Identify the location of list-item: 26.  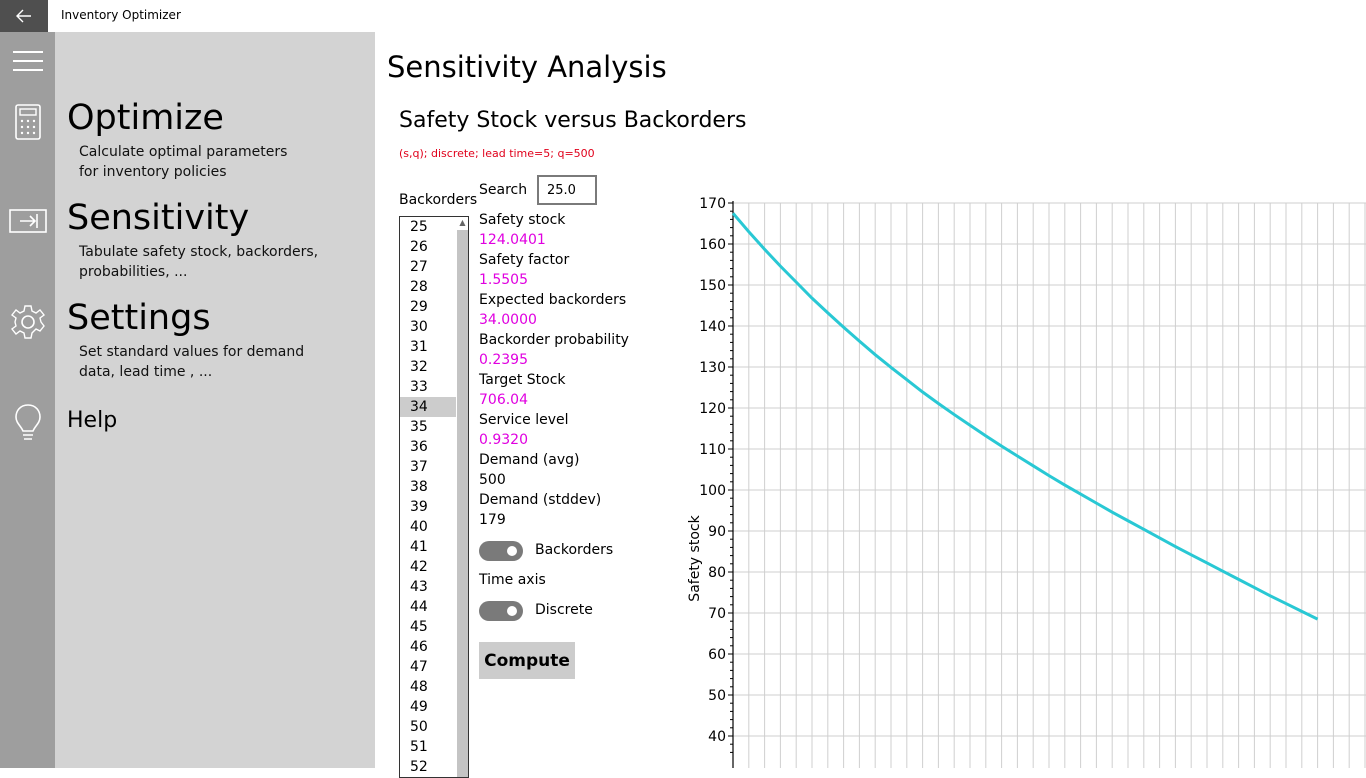
(419, 247).